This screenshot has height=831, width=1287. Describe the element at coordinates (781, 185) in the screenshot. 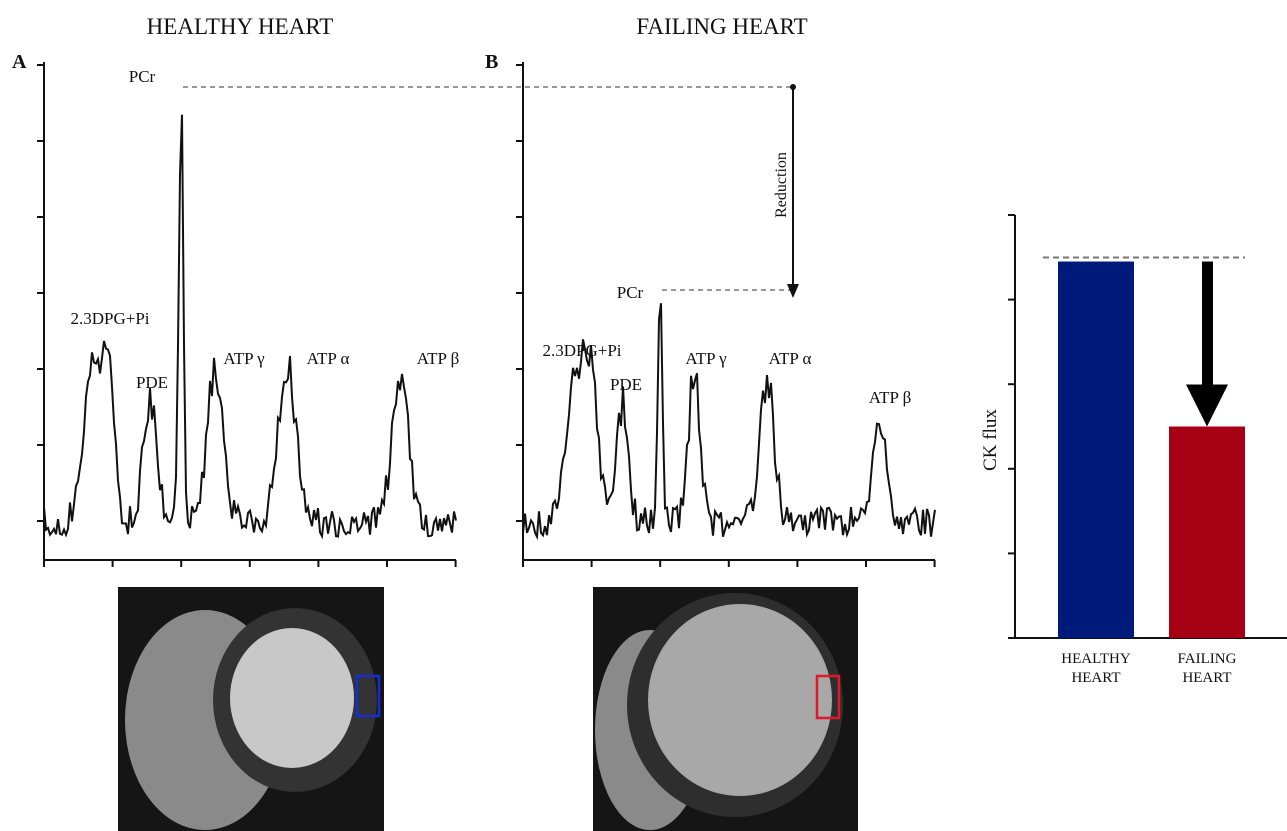

I see `annotation: Reduction` at that location.